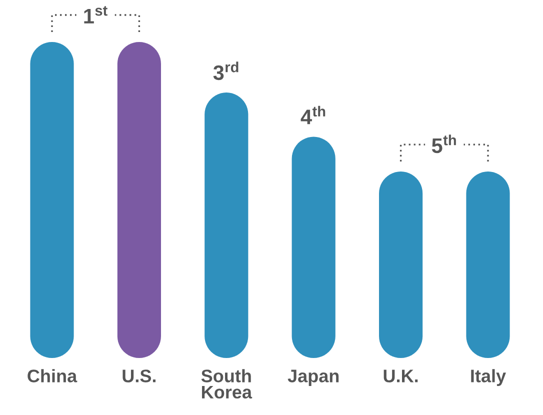 The height and width of the screenshot is (415, 543). What do you see at coordinates (401, 376) in the screenshot?
I see `x-tick-label: U.K.` at bounding box center [401, 376].